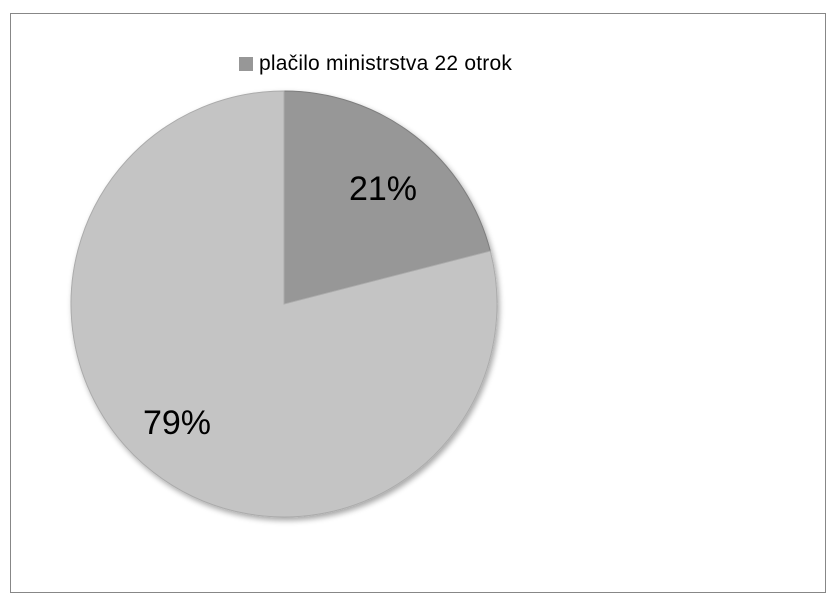 The width and height of the screenshot is (827, 593). What do you see at coordinates (386, 63) in the screenshot?
I see `legend-label: plačilo ministrstva 22 otrok` at bounding box center [386, 63].